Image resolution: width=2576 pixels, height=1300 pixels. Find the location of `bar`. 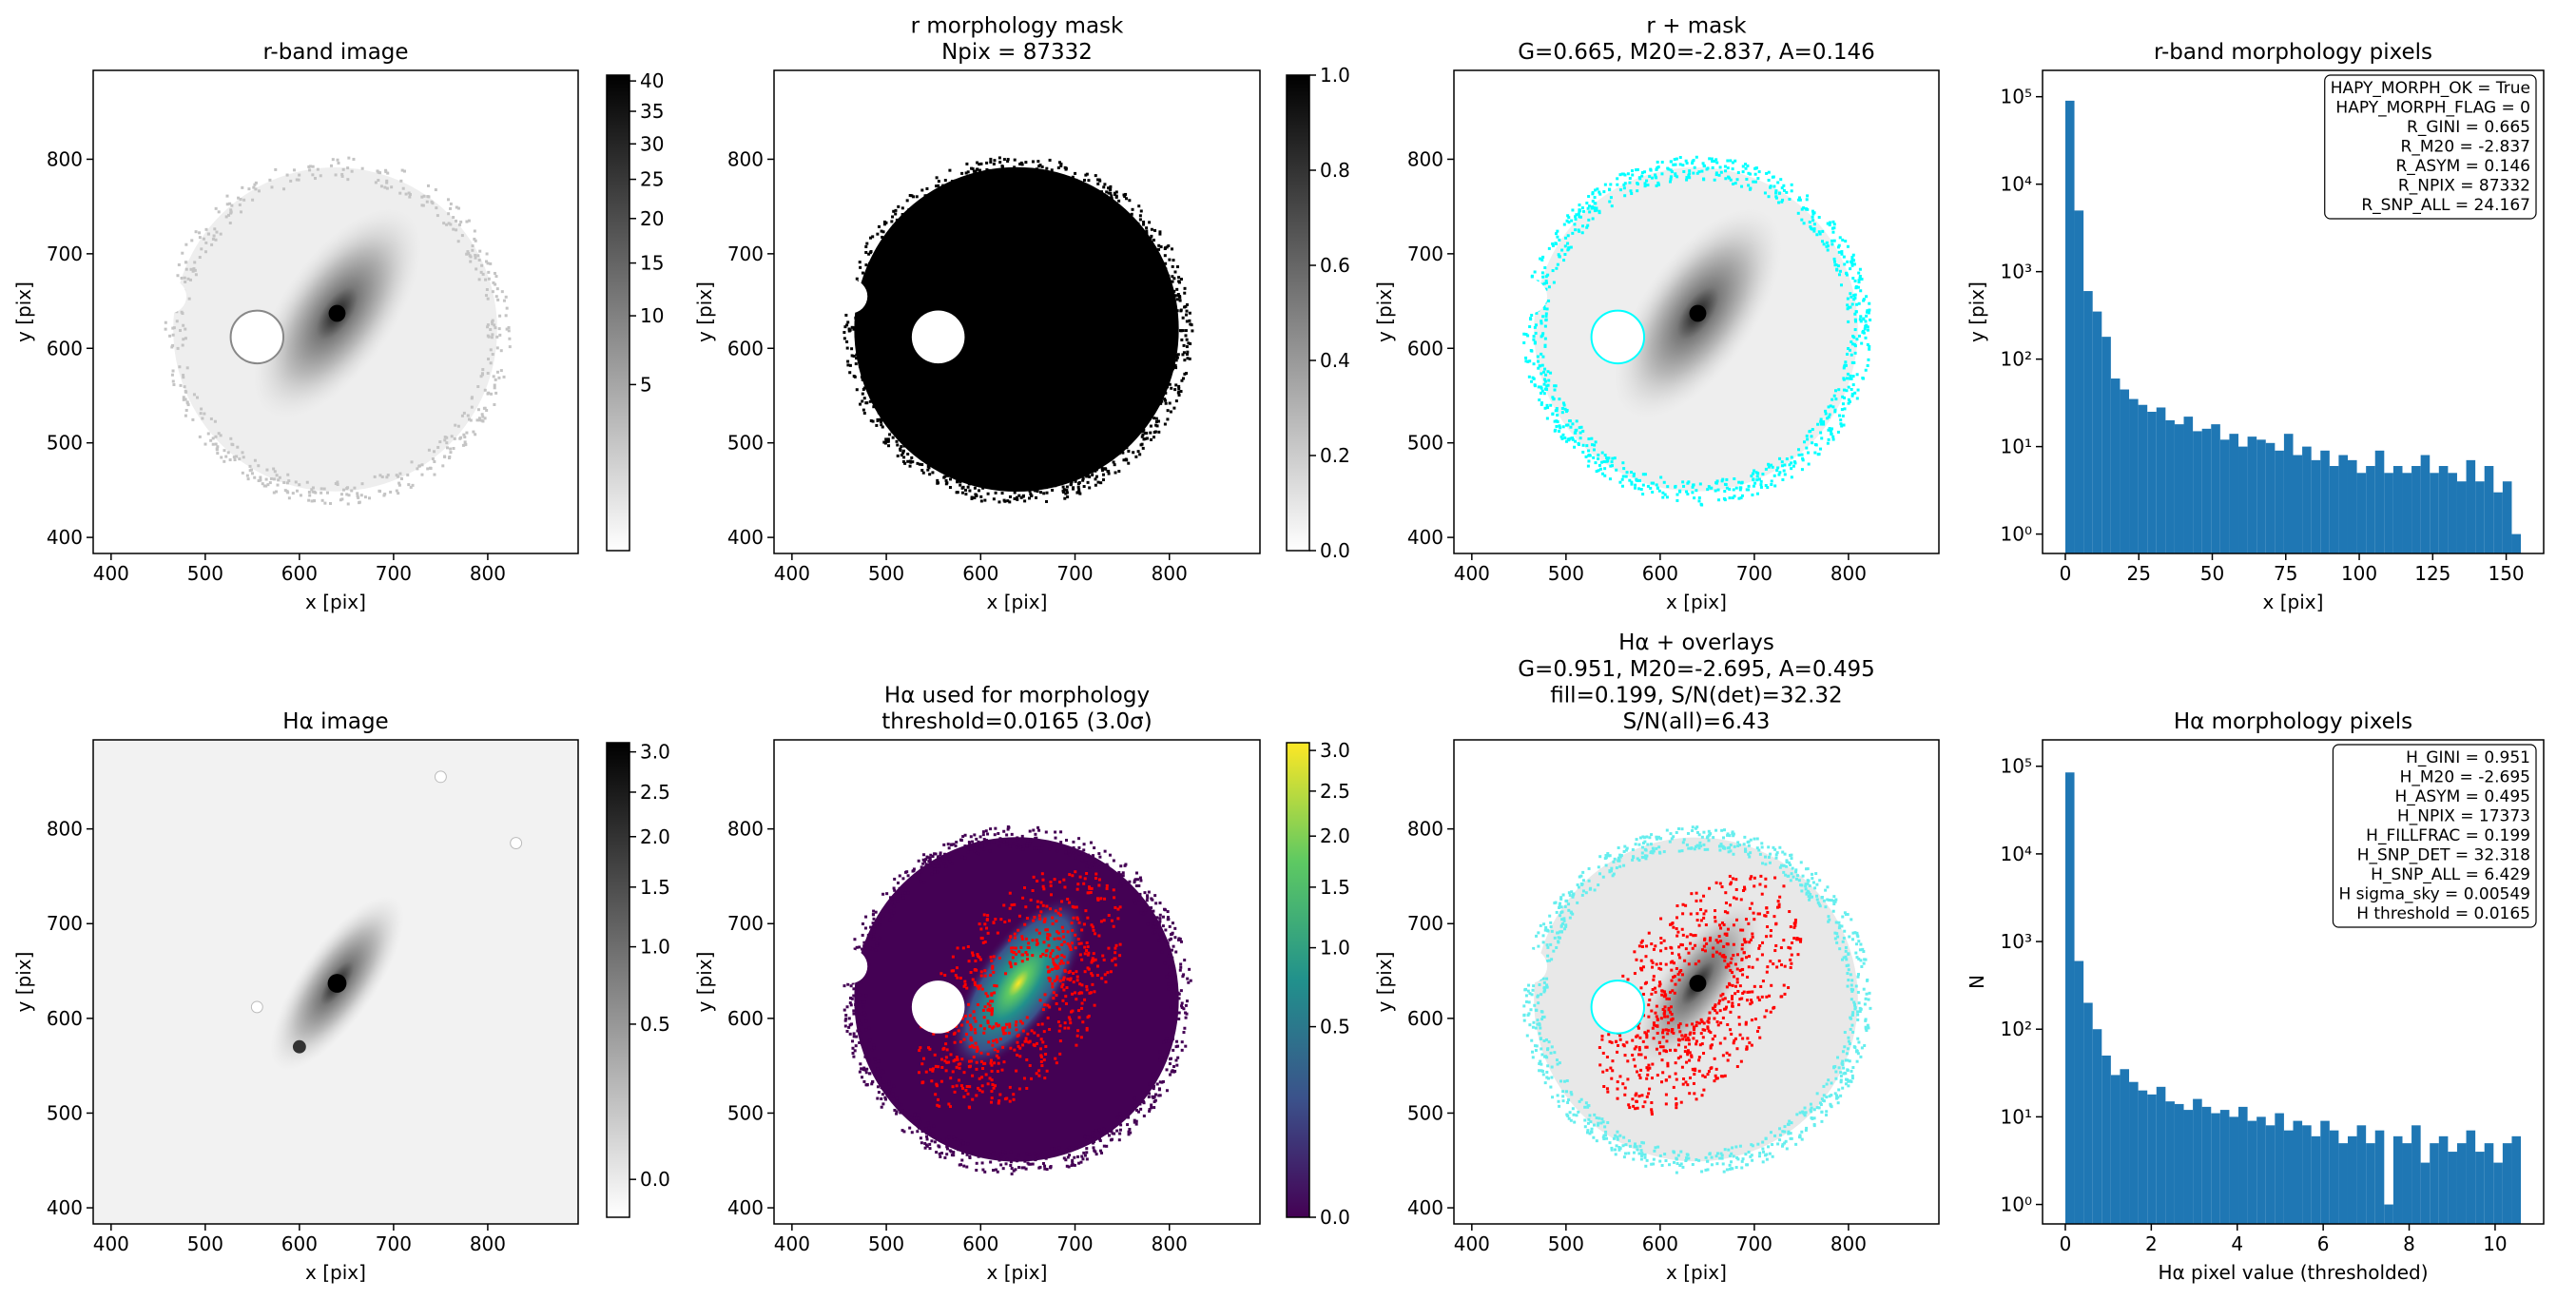

bar is located at coordinates (2325, 501).